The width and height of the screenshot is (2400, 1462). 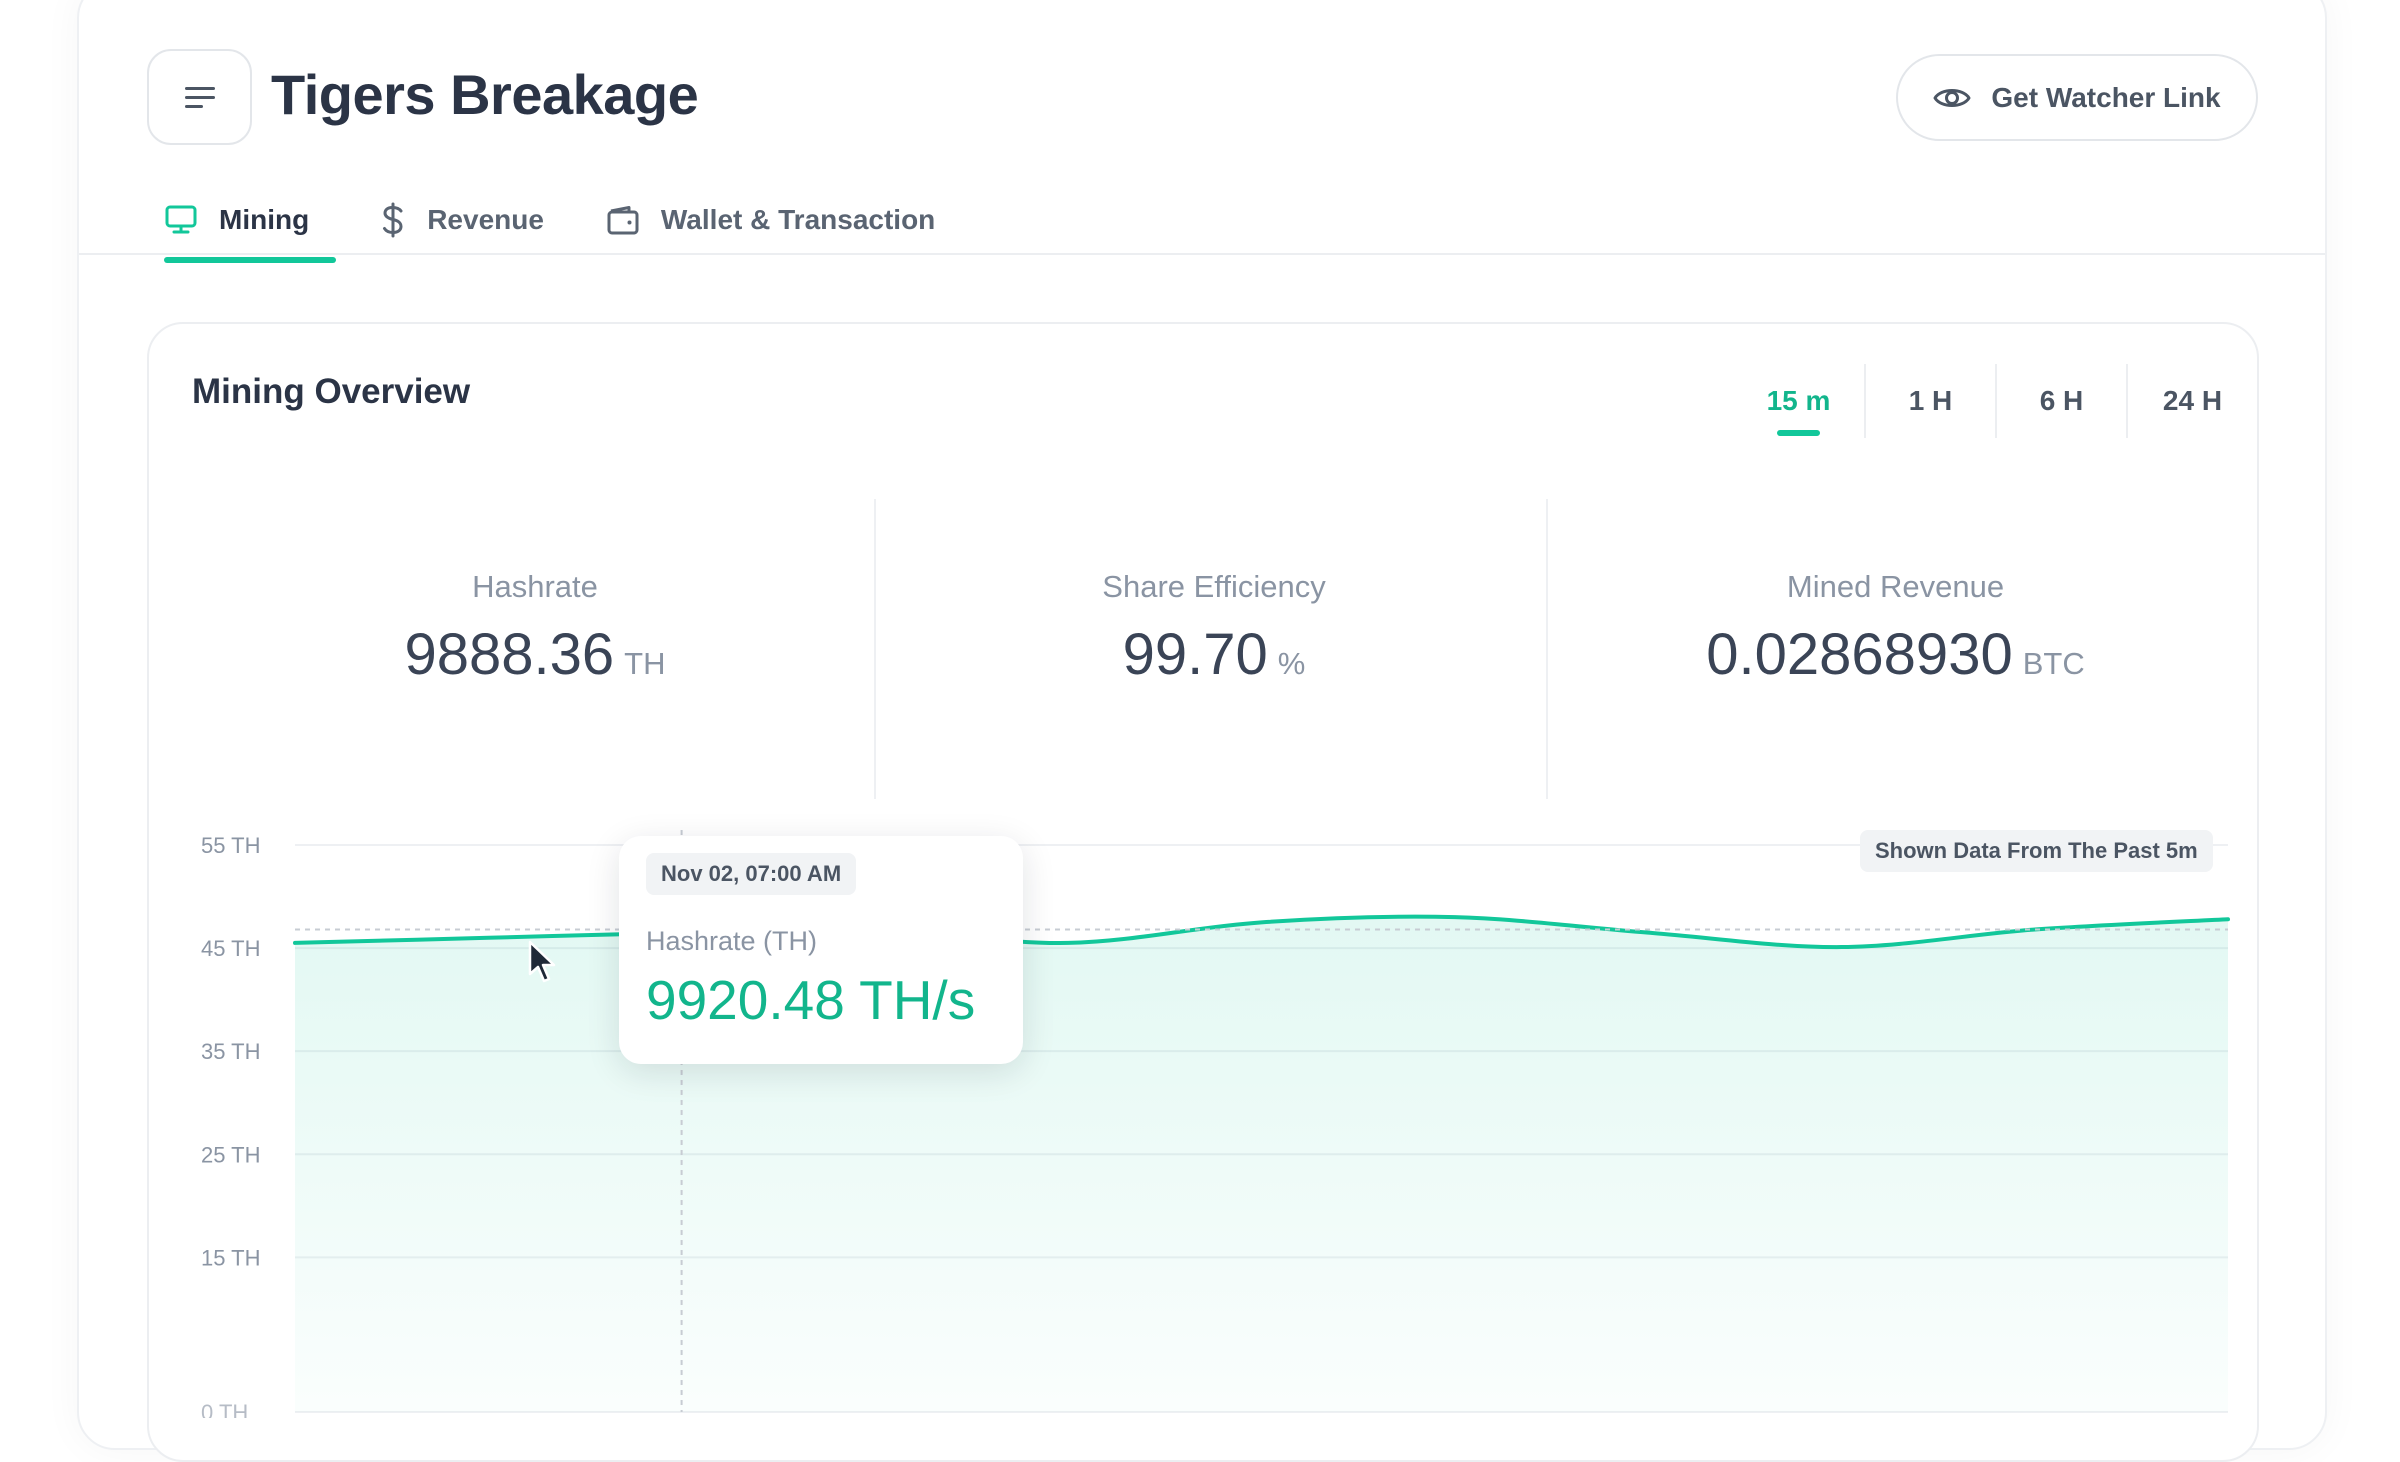 What do you see at coordinates (1895, 654) in the screenshot?
I see `stat-value: 0.02868930 BTC` at bounding box center [1895, 654].